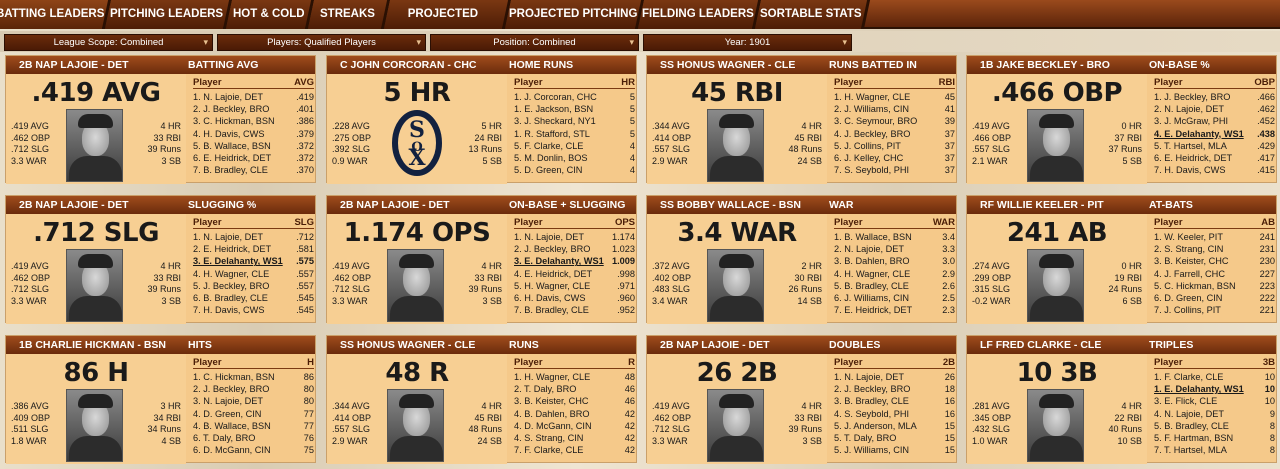 The image size is (1280, 469). Describe the element at coordinates (1214, 426) in the screenshot. I see `table-row: 5. B. Bradley, CLE 8` at that location.